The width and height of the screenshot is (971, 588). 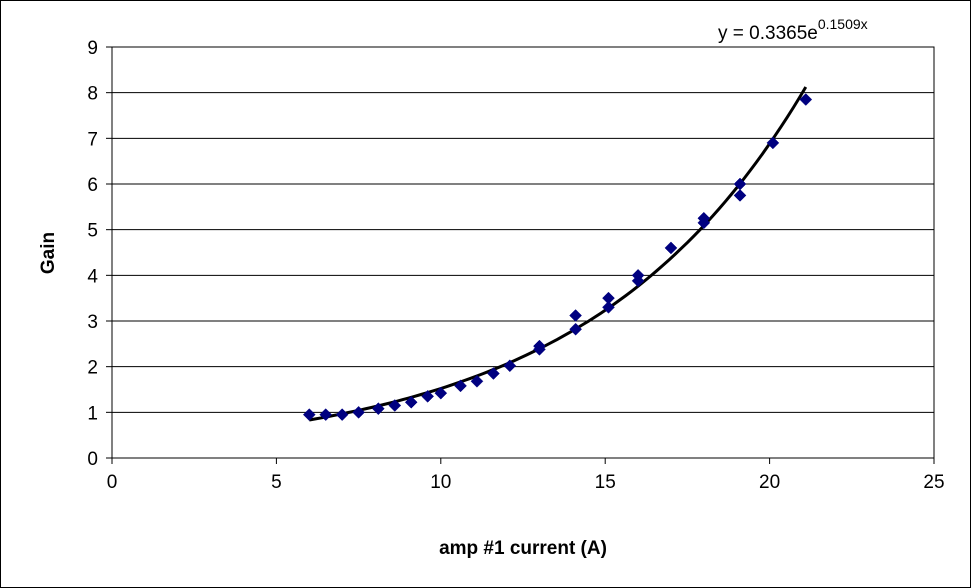 I want to click on y-tick-label: 4, so click(x=92, y=276).